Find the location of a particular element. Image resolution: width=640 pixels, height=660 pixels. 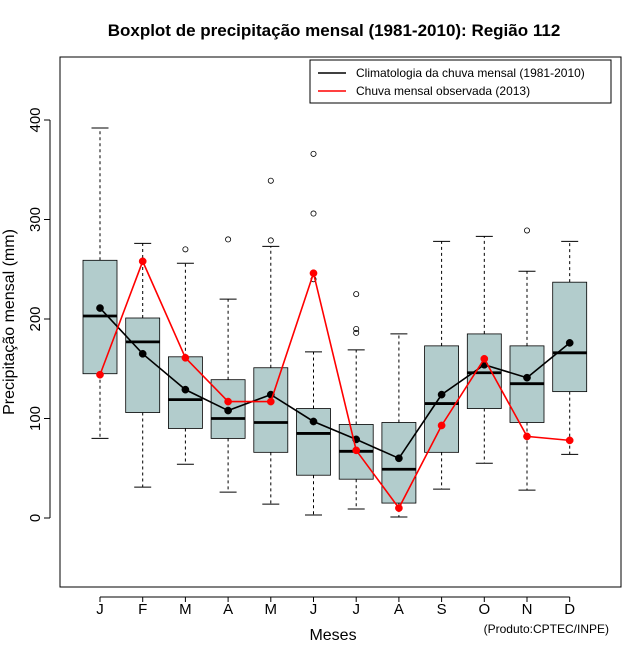

y-tick-label: 0 is located at coordinates (35, 518).